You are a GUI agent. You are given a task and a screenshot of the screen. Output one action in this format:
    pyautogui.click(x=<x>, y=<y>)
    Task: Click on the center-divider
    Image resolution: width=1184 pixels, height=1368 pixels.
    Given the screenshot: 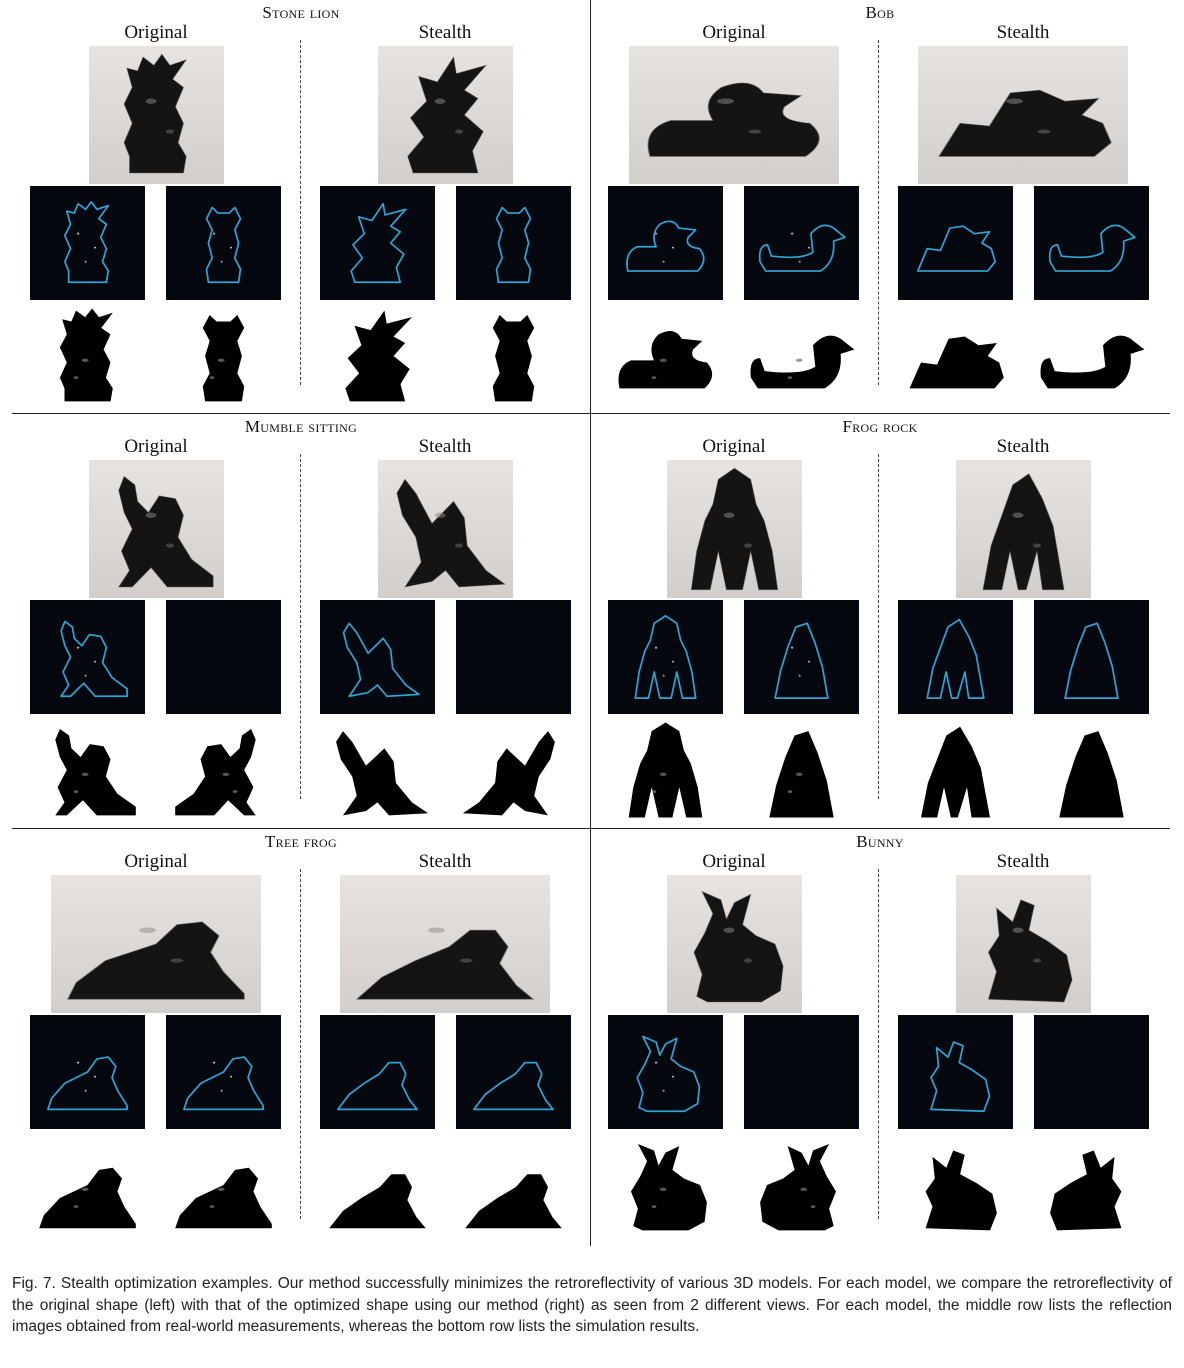 What is the action you would take?
    pyautogui.click(x=590, y=623)
    